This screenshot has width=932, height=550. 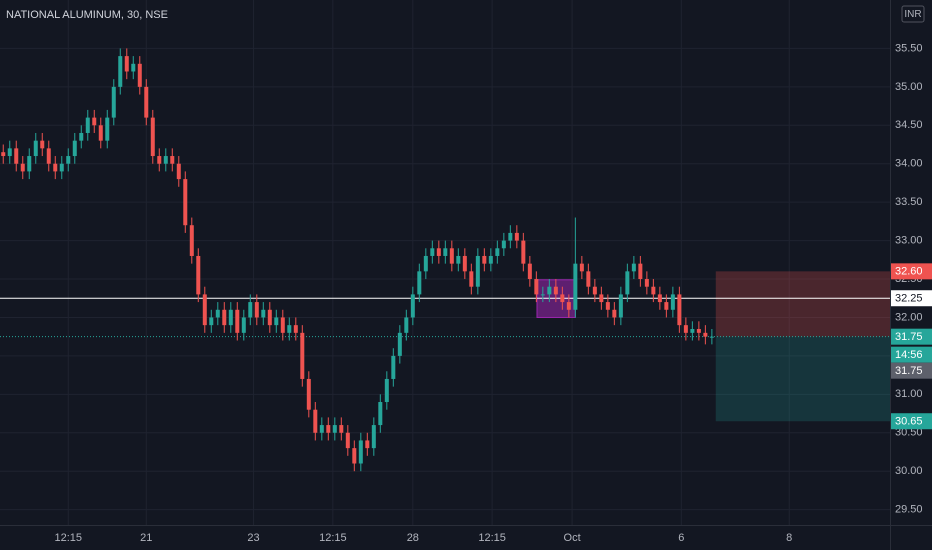 I want to click on y-tick-label: 33.50, so click(x=909, y=202).